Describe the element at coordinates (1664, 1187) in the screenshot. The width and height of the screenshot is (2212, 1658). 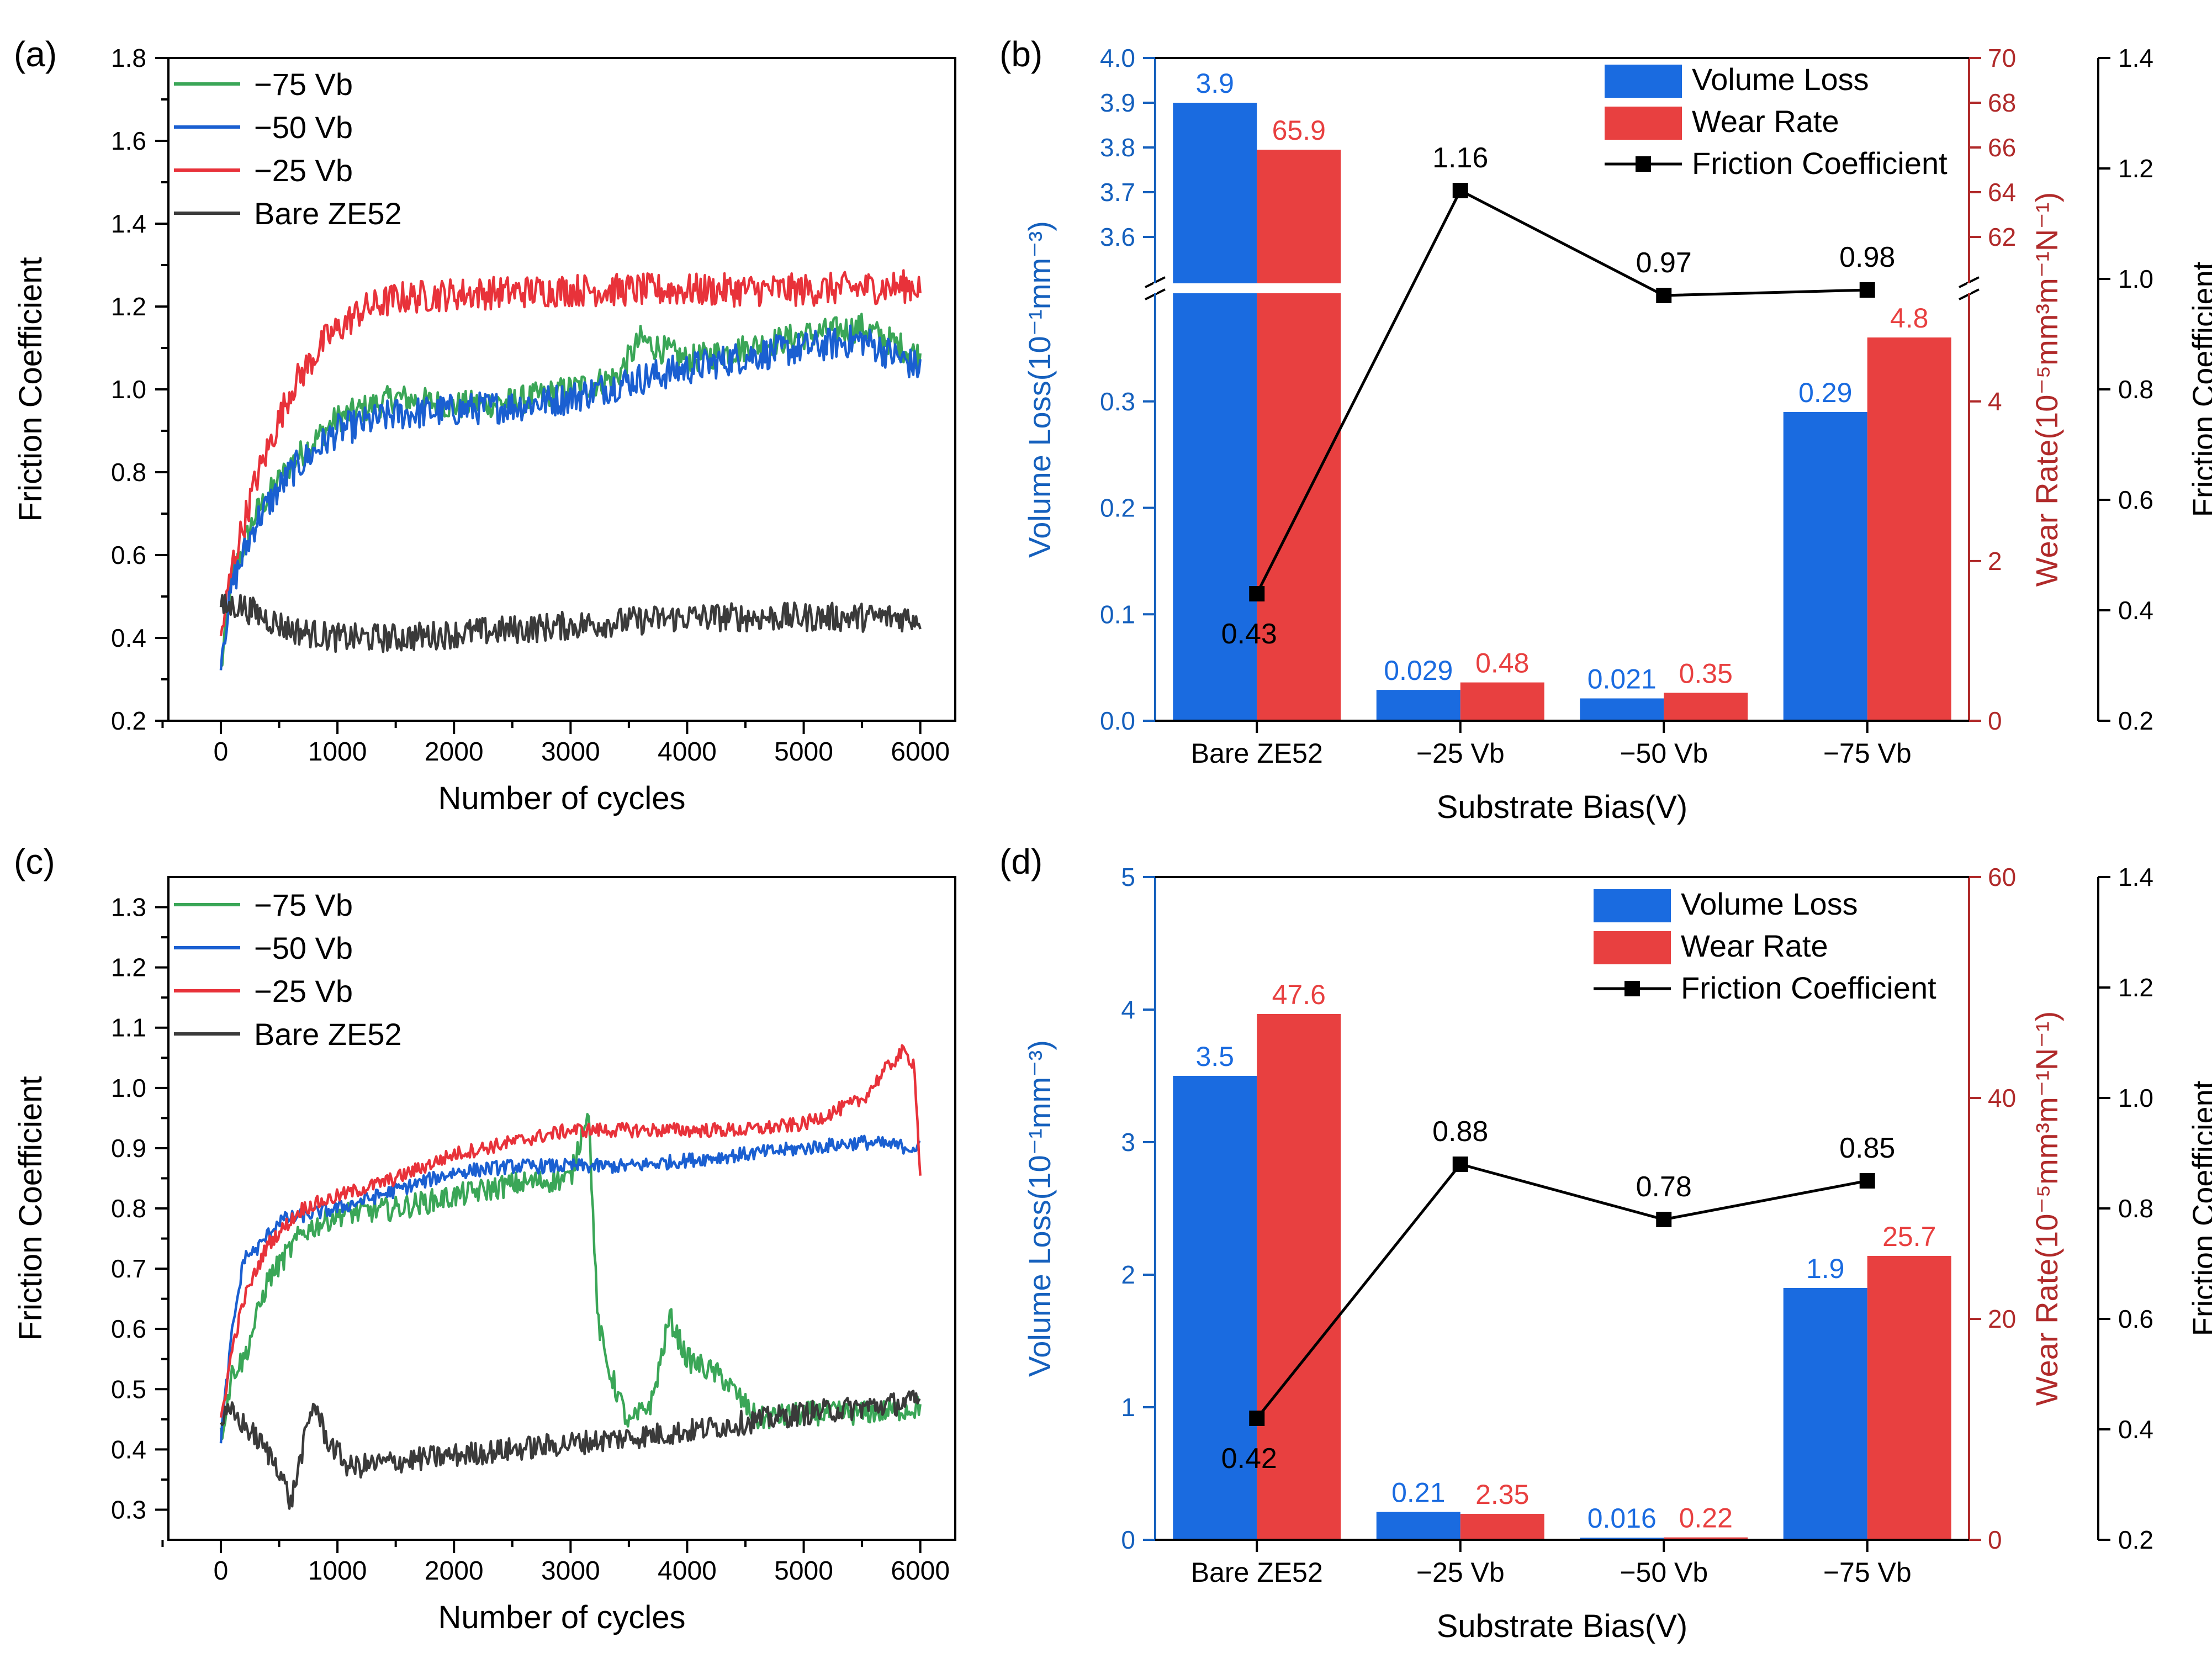
I see `friction-value-label: 0.78` at that location.